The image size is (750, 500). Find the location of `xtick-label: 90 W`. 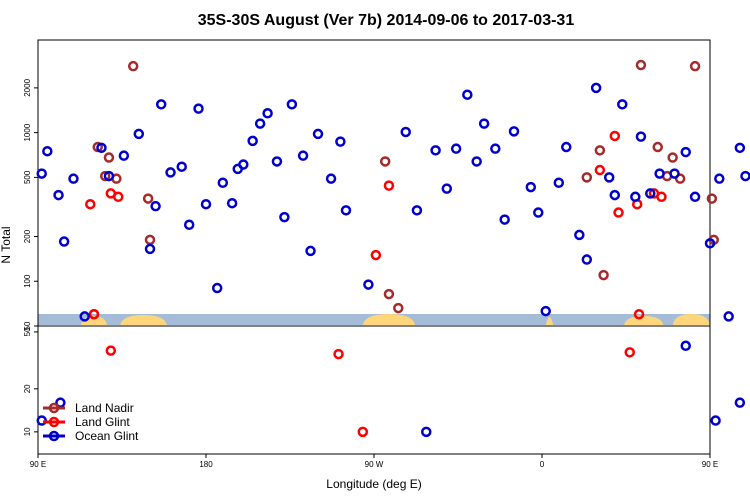

xtick-label: 90 W is located at coordinates (374, 464).